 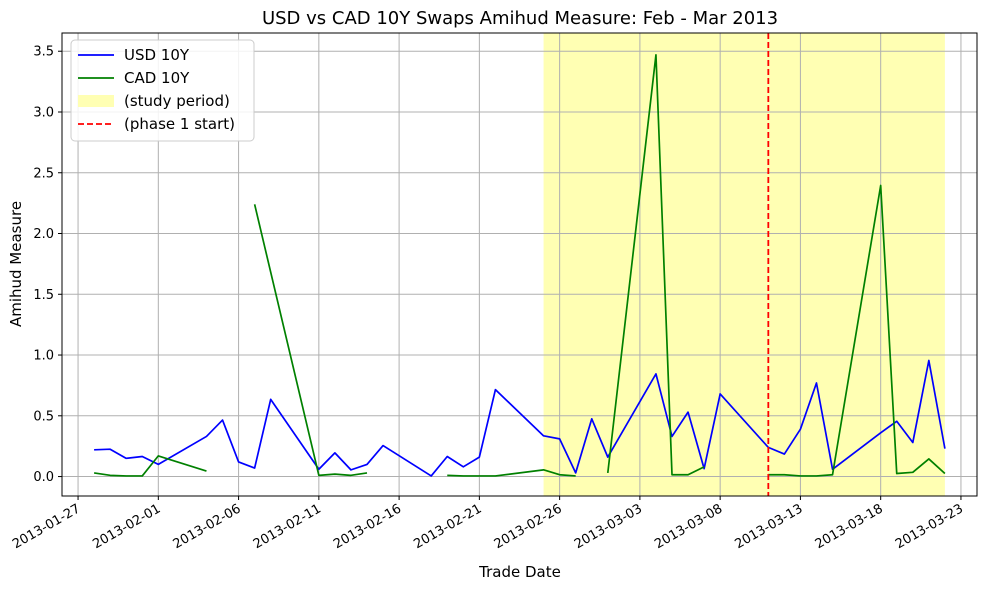 What do you see at coordinates (43, 52) in the screenshot?
I see `y-tick-label: 3.5` at bounding box center [43, 52].